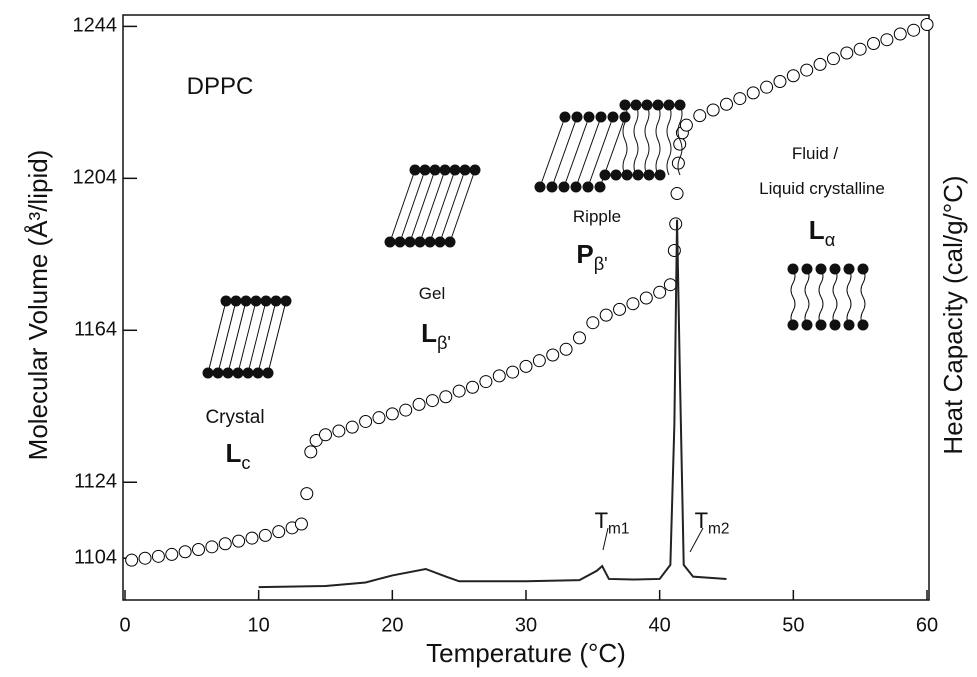 The image size is (977, 677). What do you see at coordinates (642, 140) in the screenshot?
I see `lipid-icon` at bounding box center [642, 140].